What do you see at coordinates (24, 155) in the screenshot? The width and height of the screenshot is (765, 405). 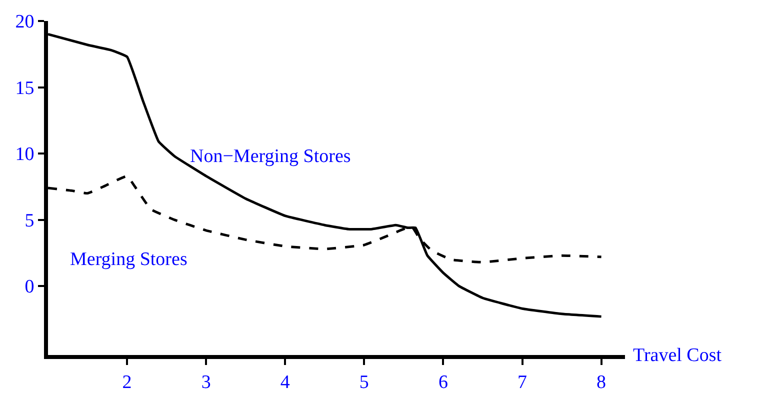 I see `y-tick-label: 10` at bounding box center [24, 155].